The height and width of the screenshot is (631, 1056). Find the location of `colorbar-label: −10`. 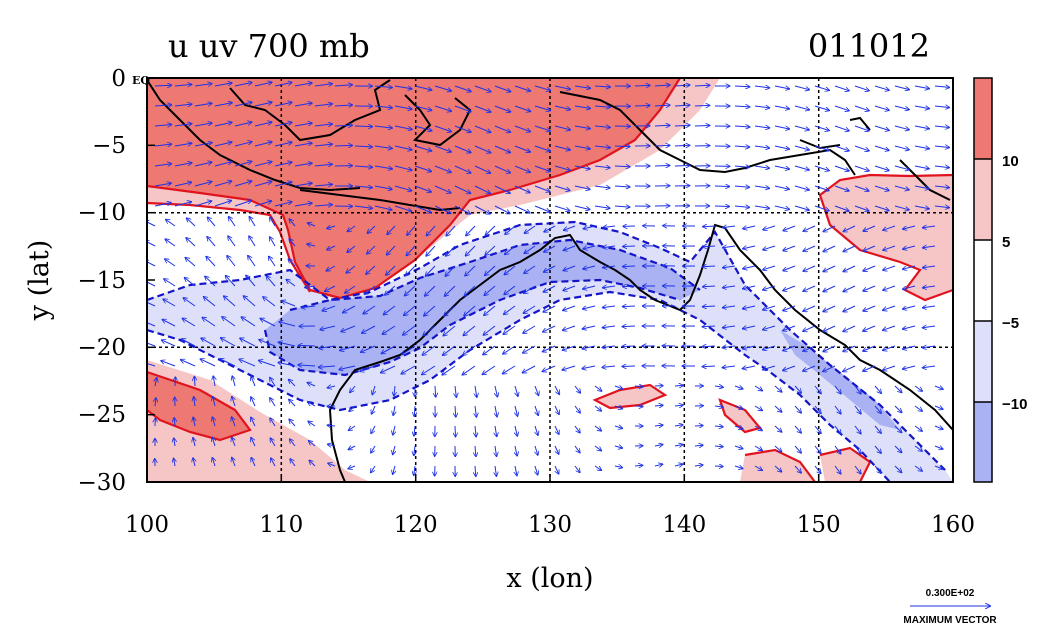

colorbar-label: −10 is located at coordinates (1014, 404).